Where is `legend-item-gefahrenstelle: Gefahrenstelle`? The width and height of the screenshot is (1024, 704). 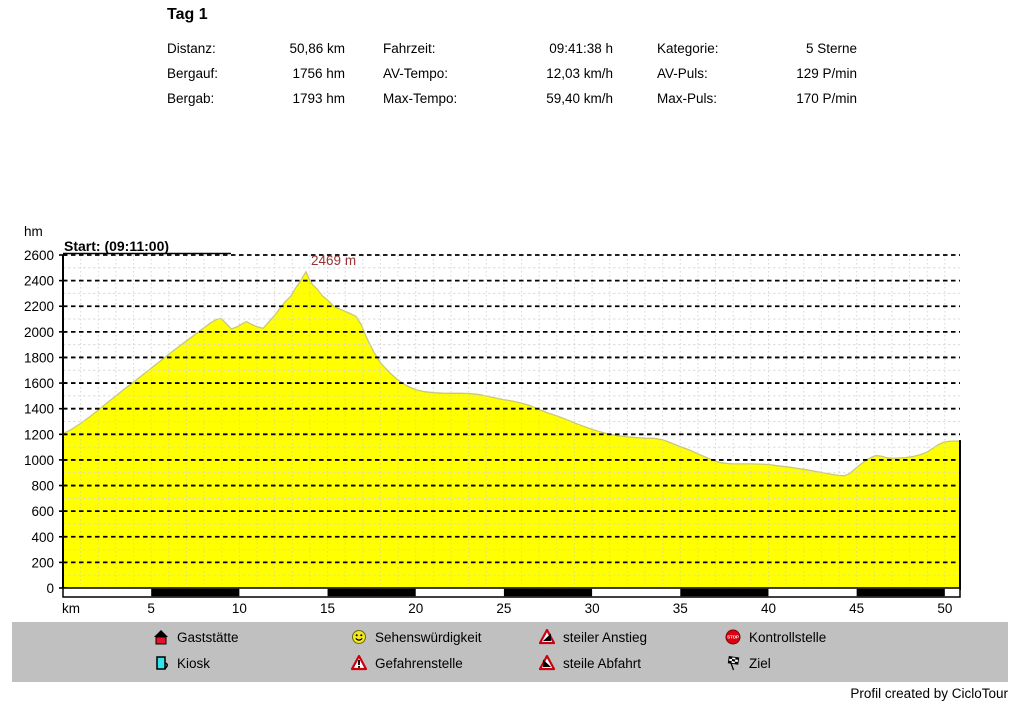 legend-item-gefahrenstelle: Gefahrenstelle is located at coordinates (407, 663).